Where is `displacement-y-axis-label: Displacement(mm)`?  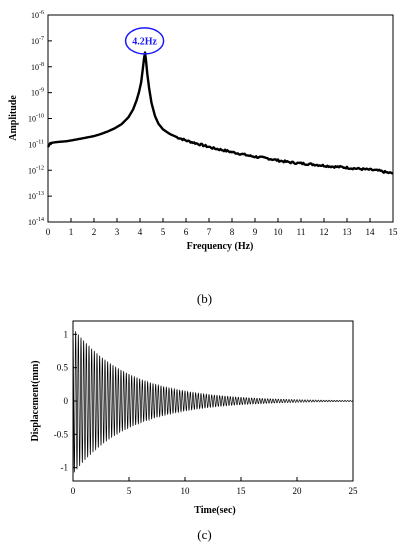 displacement-y-axis-label: Displacement(mm) is located at coordinates (35, 400).